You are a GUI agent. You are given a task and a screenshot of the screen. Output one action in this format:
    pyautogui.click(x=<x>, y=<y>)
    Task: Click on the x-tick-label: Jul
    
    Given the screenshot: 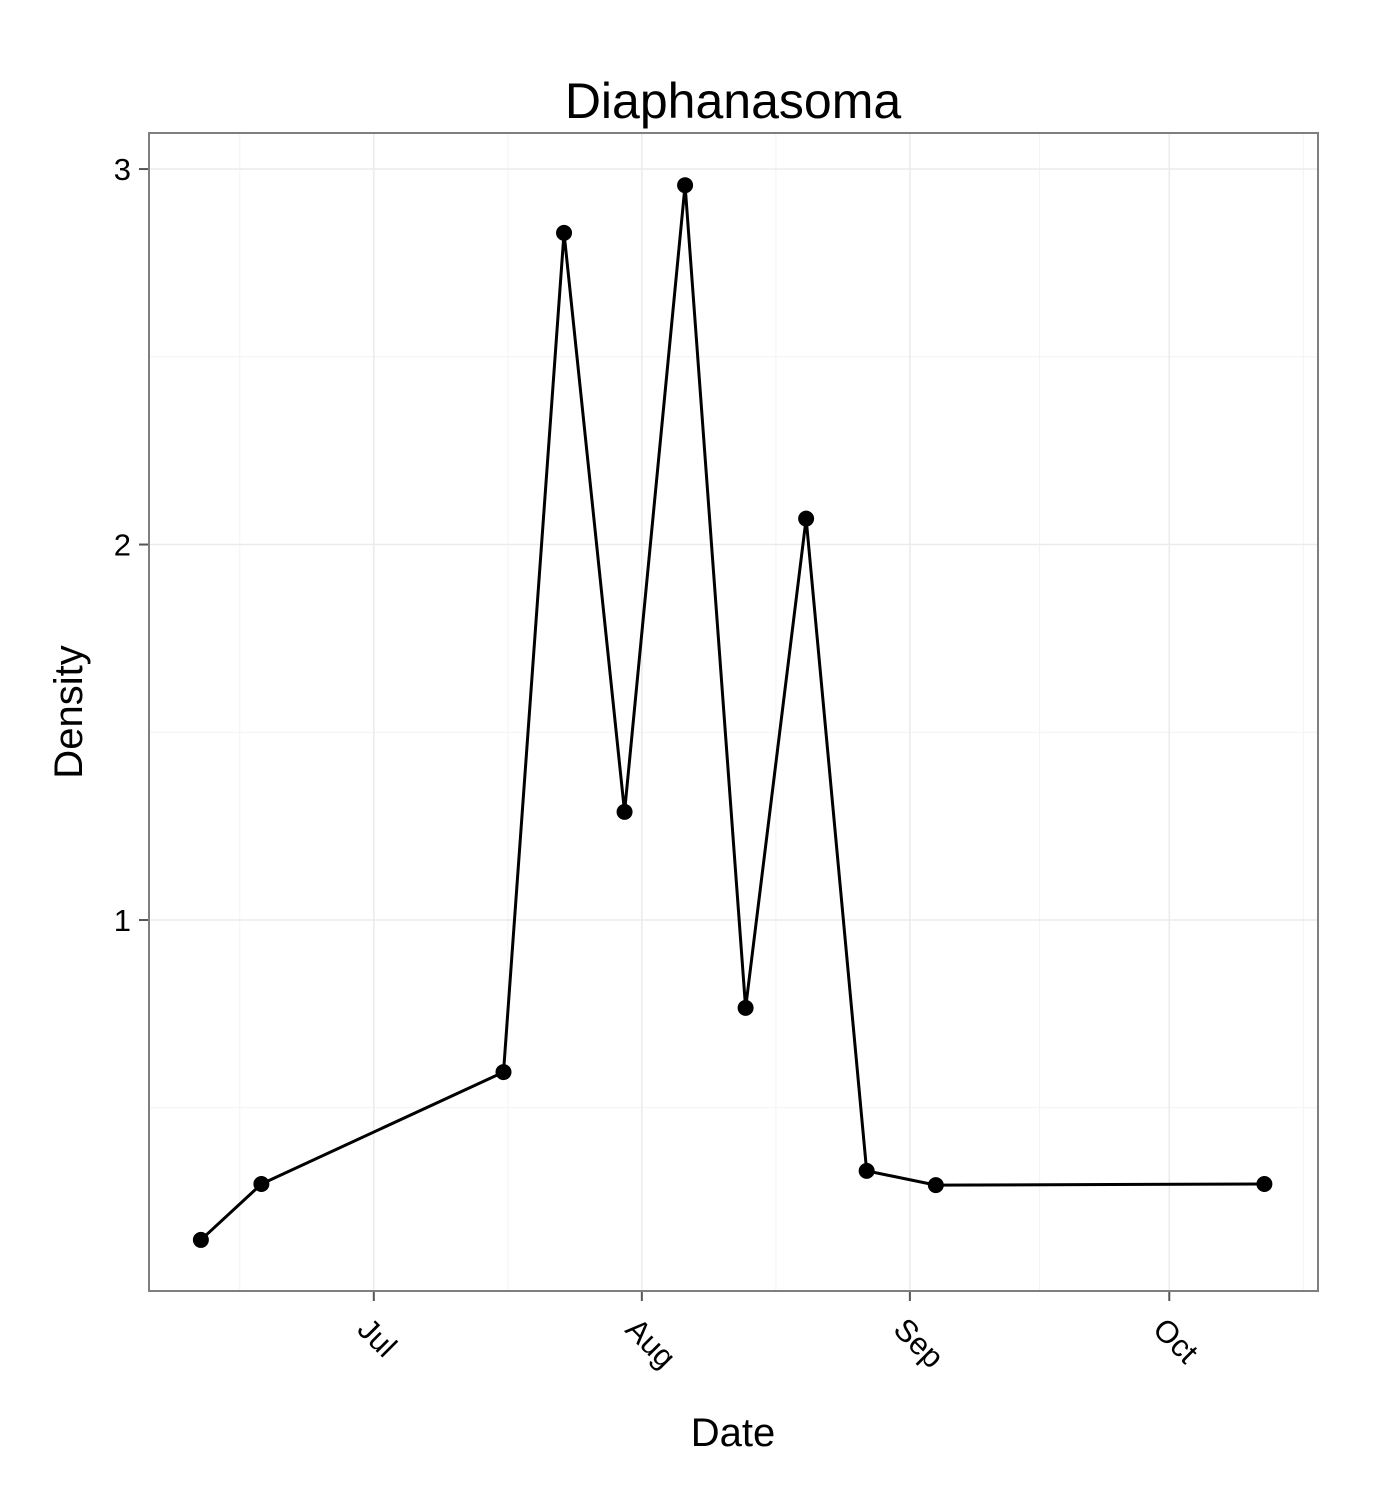 What is the action you would take?
    pyautogui.click(x=377, y=1337)
    